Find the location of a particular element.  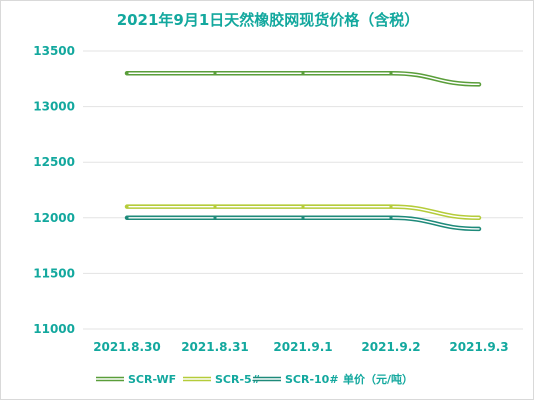

legend: SCR-WF SCR-5# SCR-10# 单价（元/吨） is located at coordinates (254, 379).